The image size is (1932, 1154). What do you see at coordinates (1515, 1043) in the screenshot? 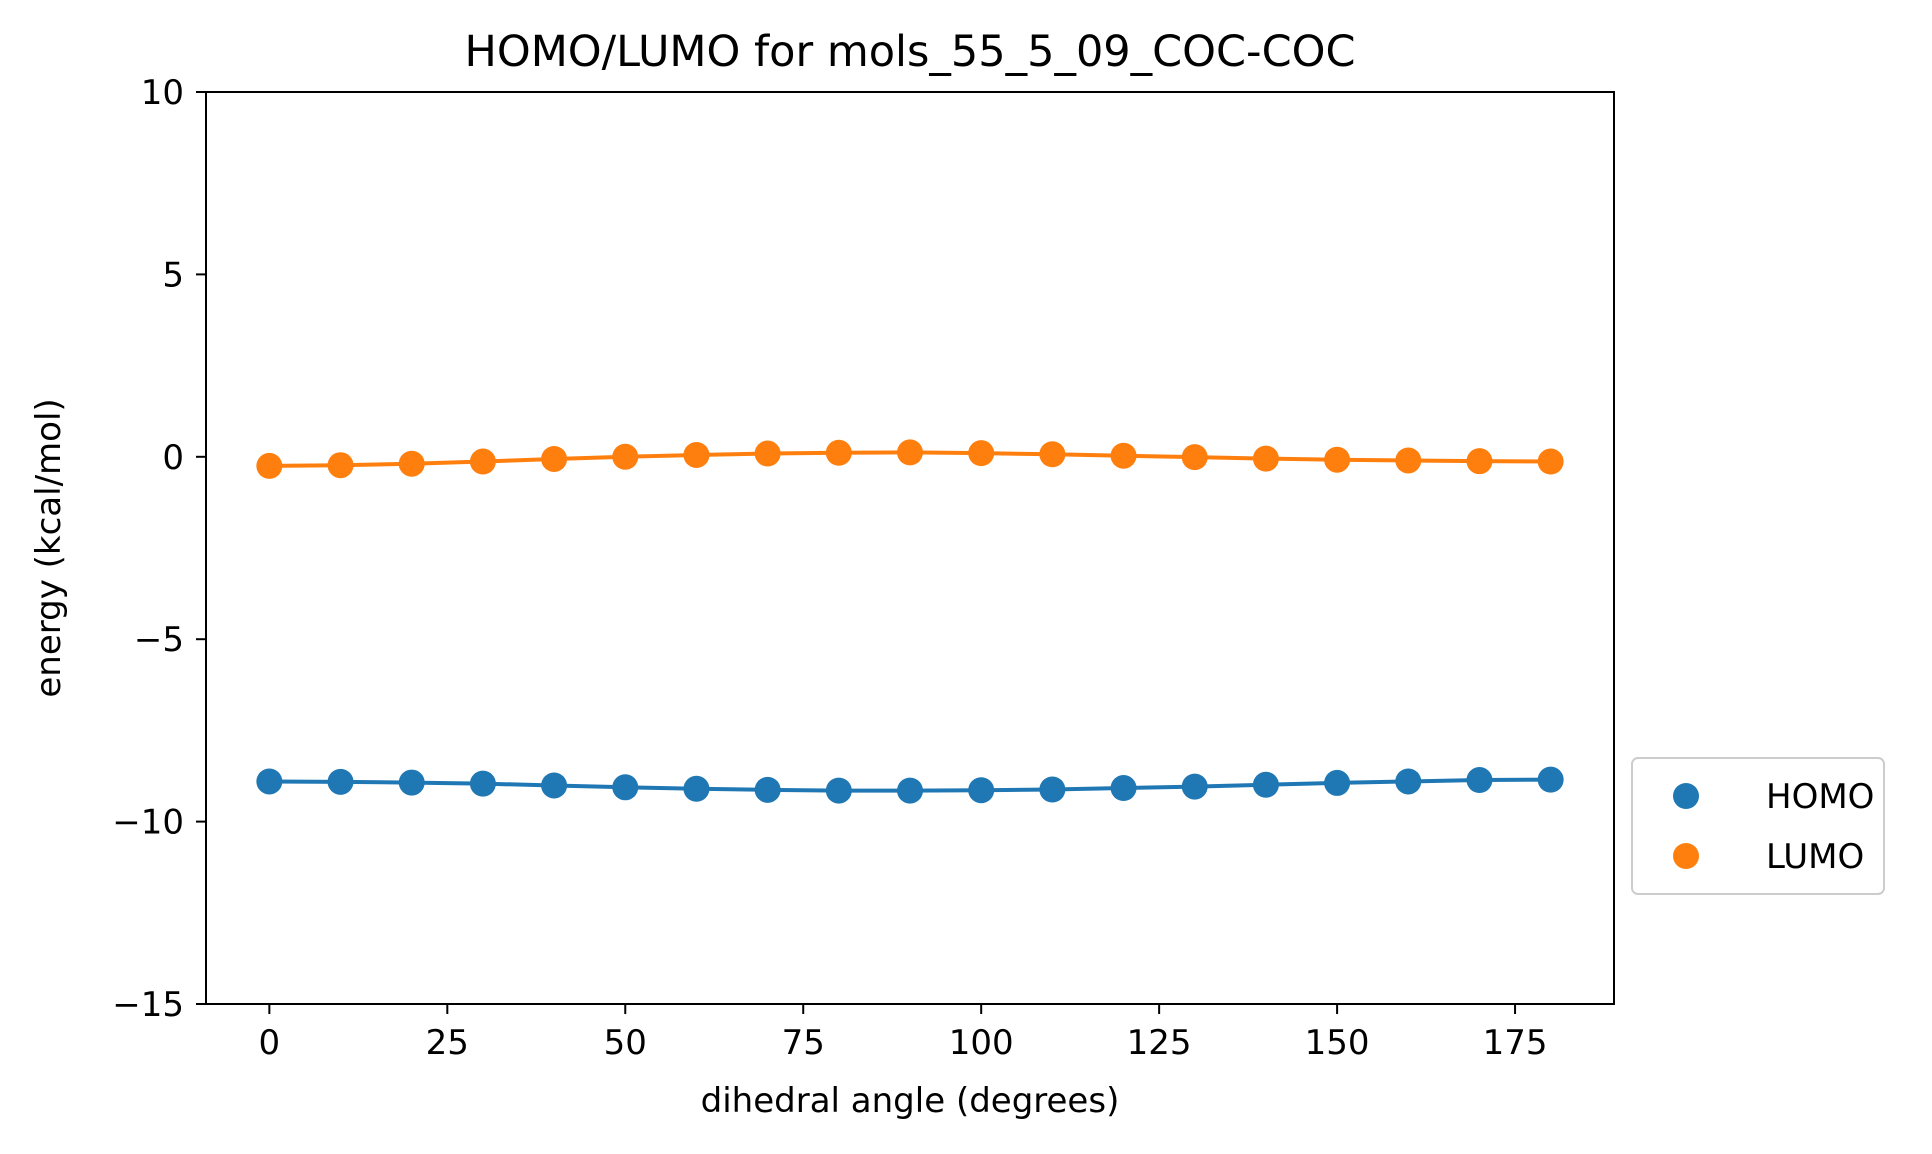
I see `x-tick-label: 175` at bounding box center [1515, 1043].